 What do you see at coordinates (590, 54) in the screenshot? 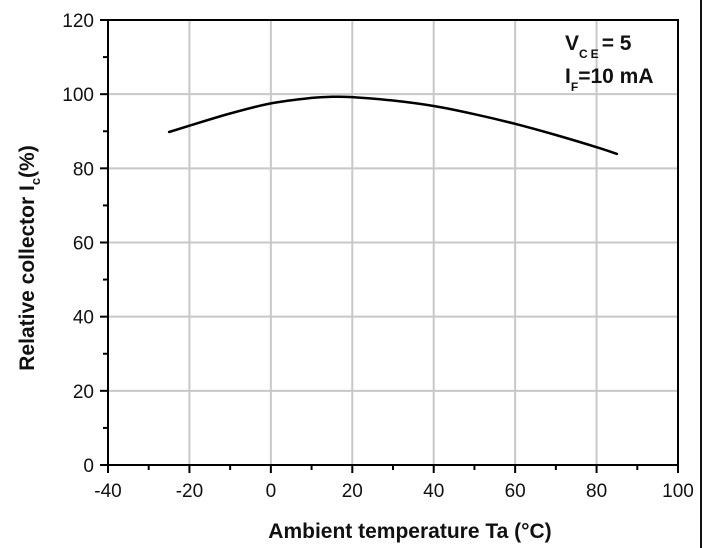
I see `annotation-vce-sub: CE` at bounding box center [590, 54].